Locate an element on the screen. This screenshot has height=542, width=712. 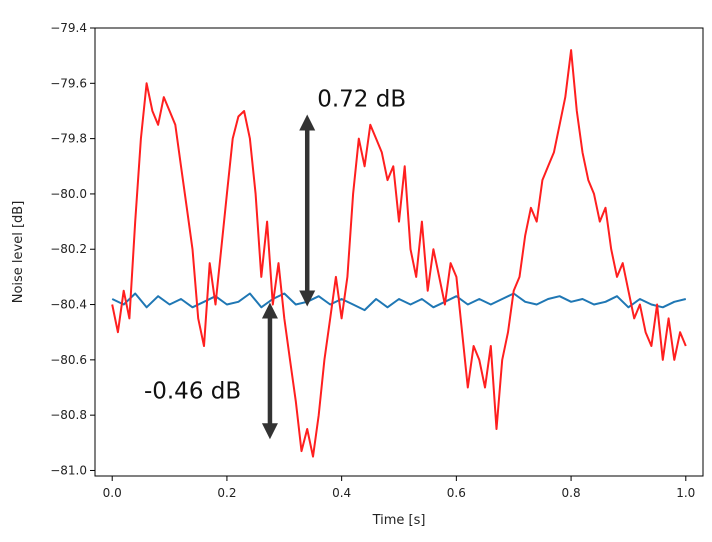
y-tick-label: −79.8 is located at coordinates (68, 139).